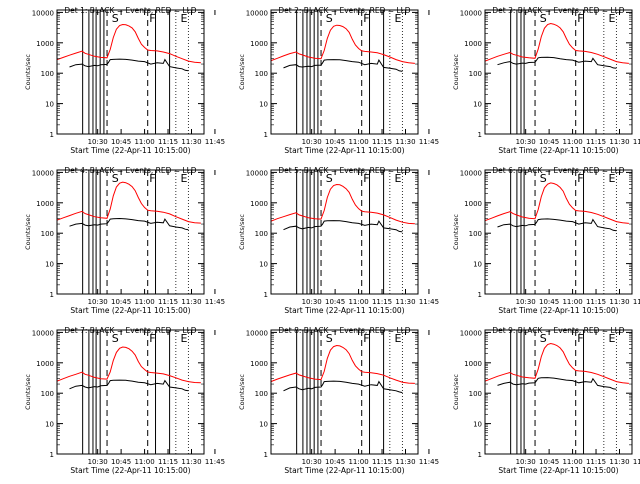 Image resolution: width=640 pixels, height=484 pixels. I want to click on panel-title: Det 8: BLACK = Events, RED = LLD, so click(344, 330).